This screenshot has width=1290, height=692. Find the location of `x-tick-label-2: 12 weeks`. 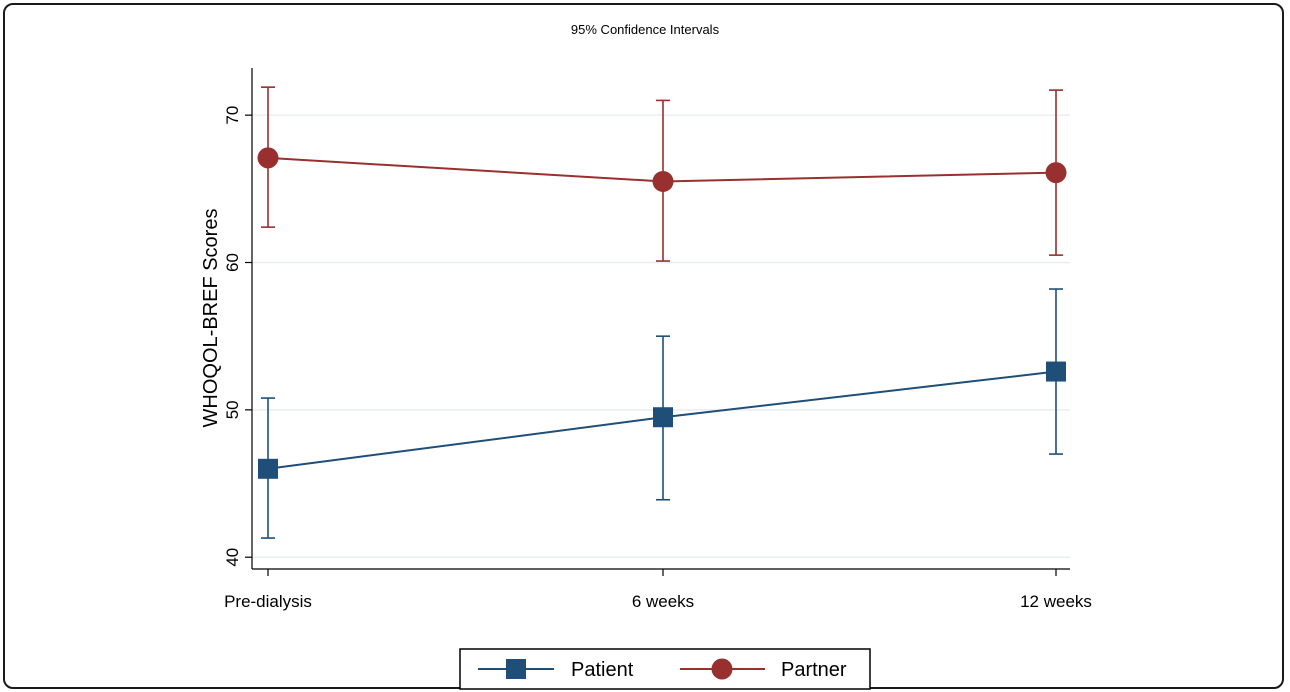

x-tick-label-2: 12 weeks is located at coordinates (1056, 601).